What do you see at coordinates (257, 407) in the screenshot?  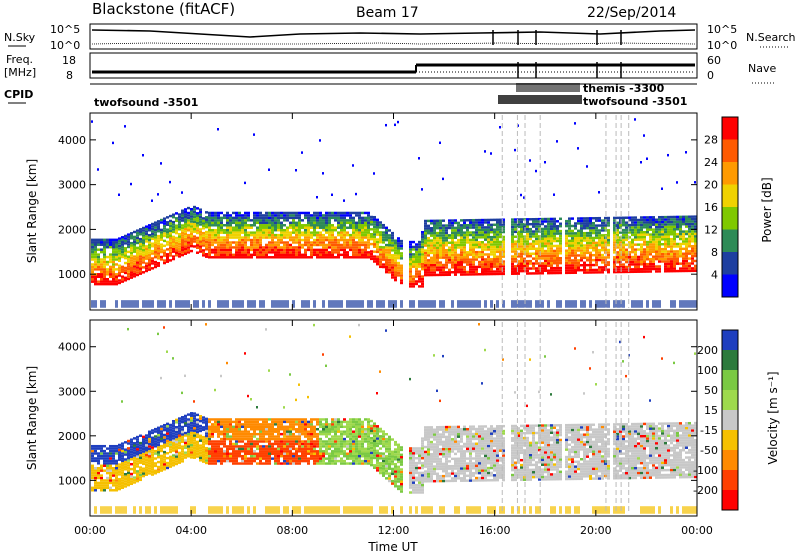 I see `velocity-sparse-cell` at bounding box center [257, 407].